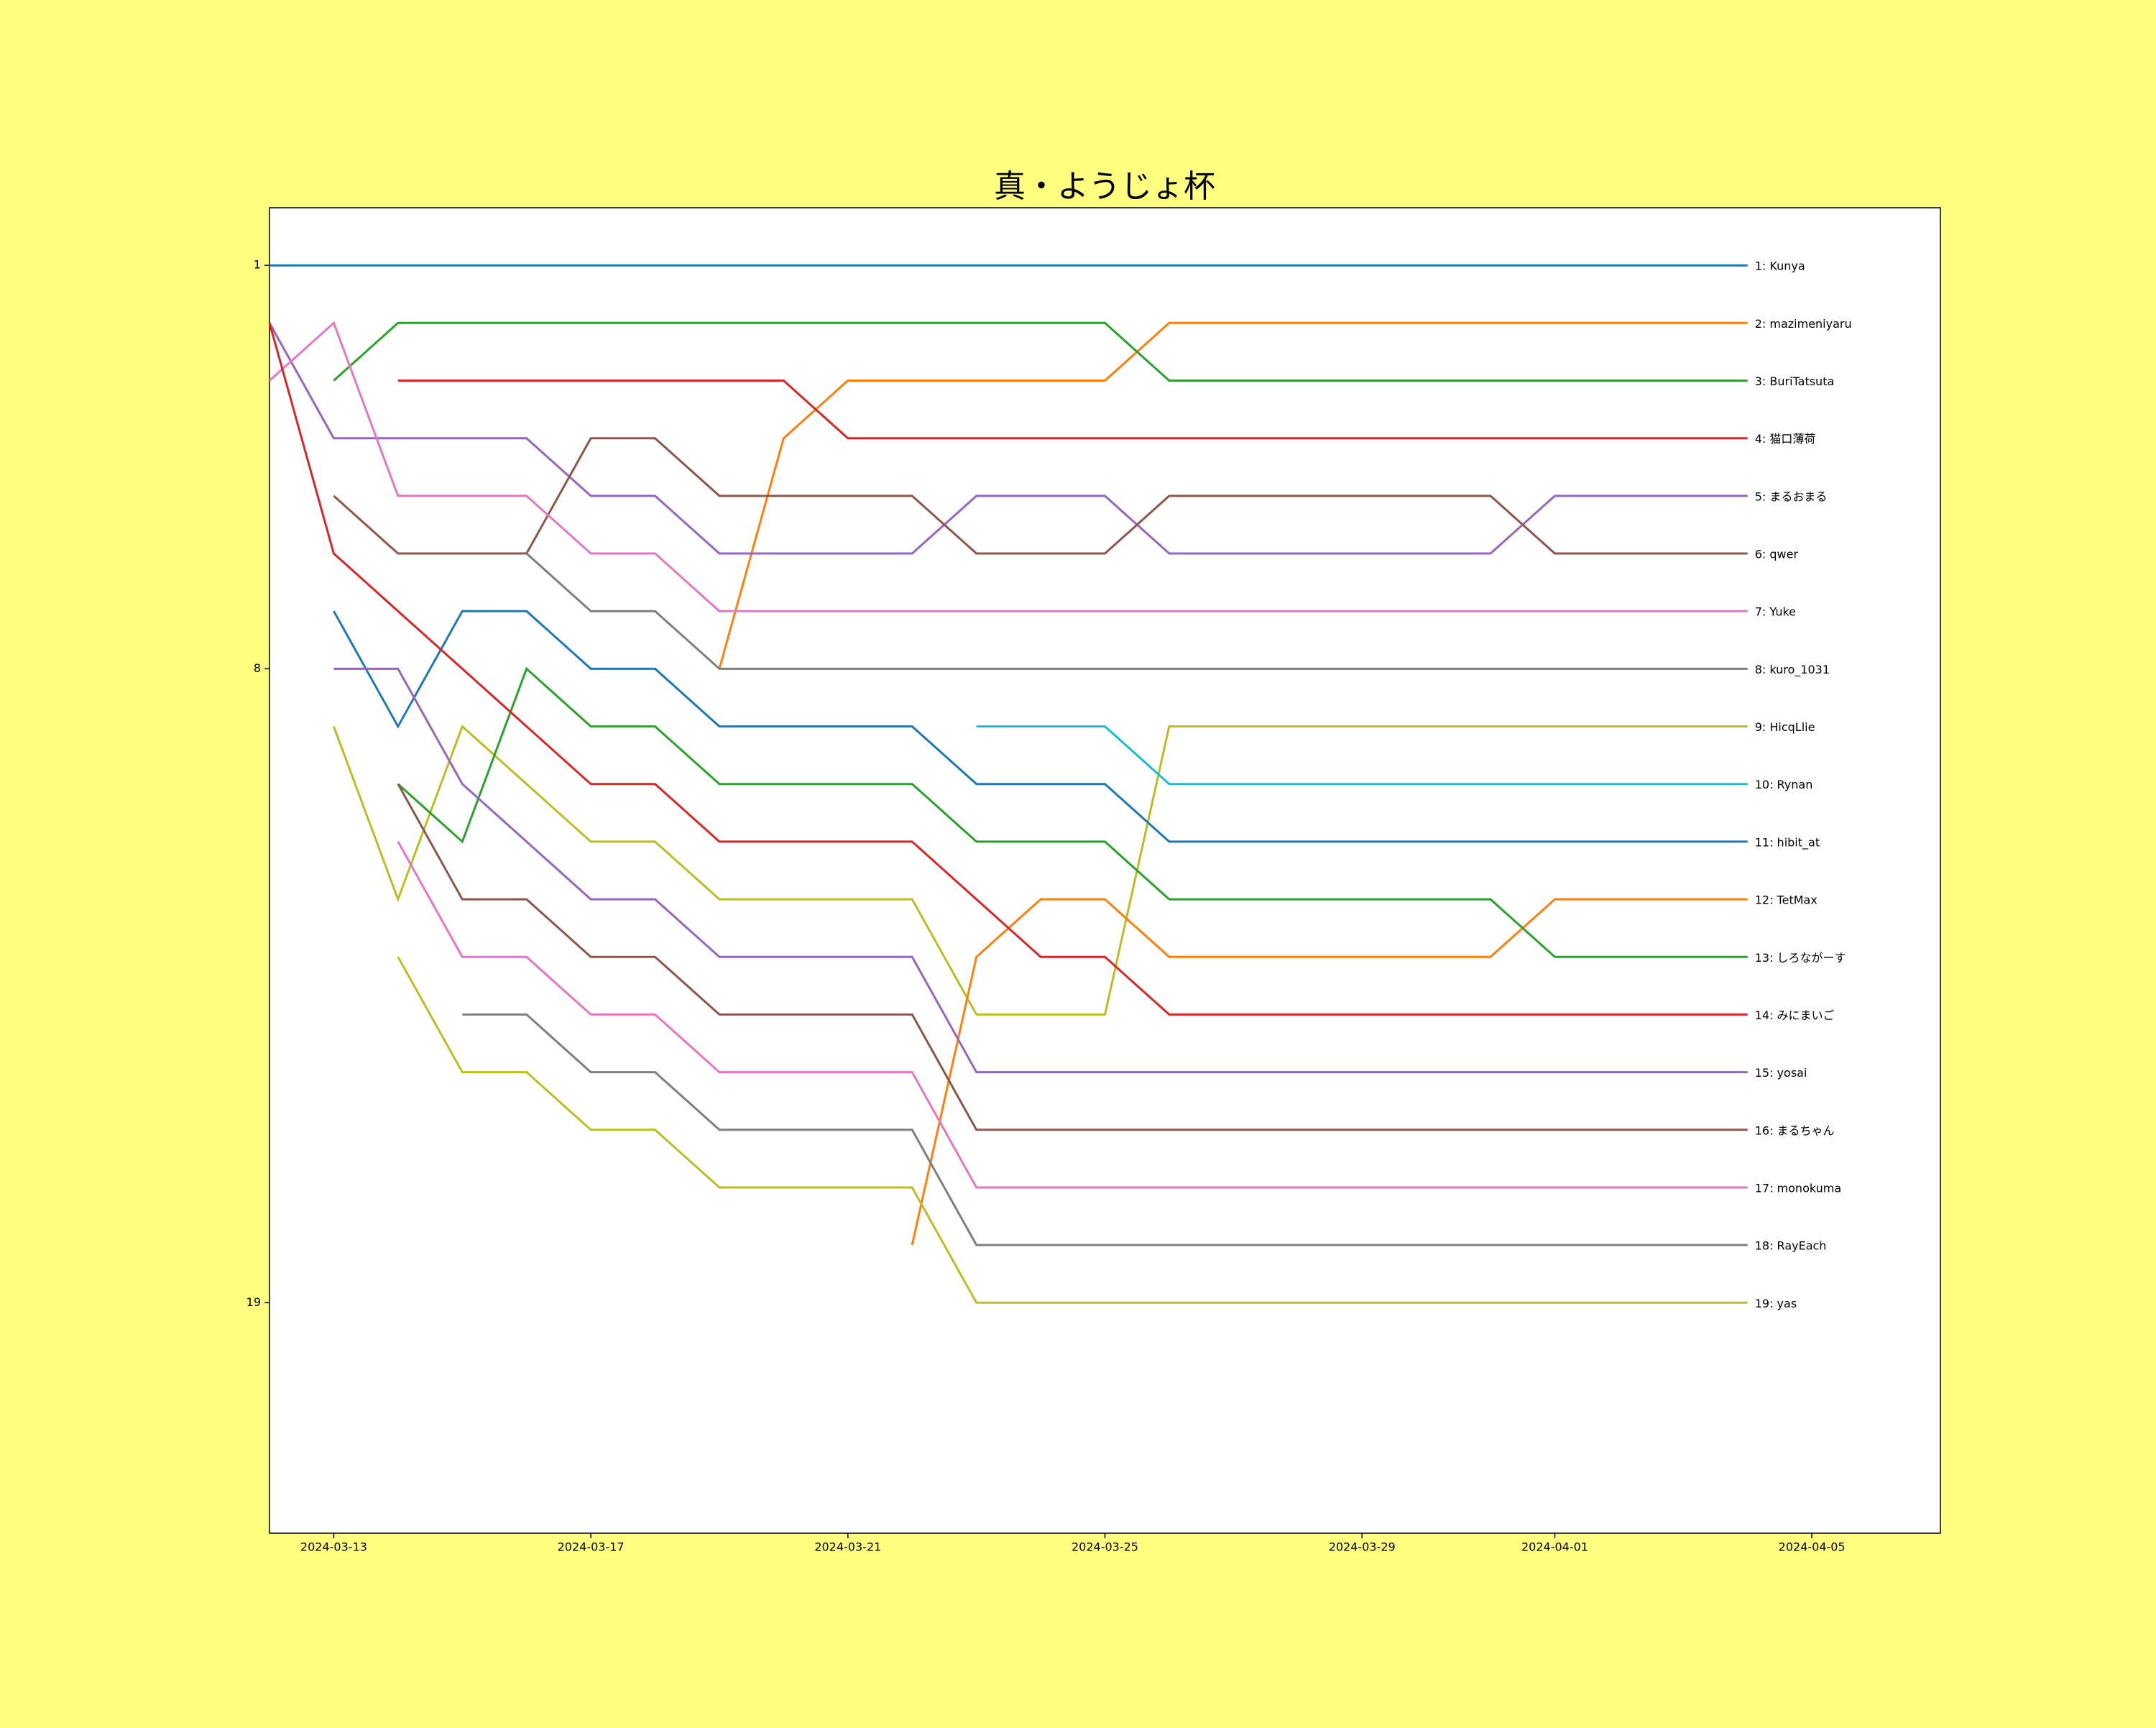 The height and width of the screenshot is (1728, 2156). What do you see at coordinates (254, 1302) in the screenshot?
I see `y-tick-label: 19` at bounding box center [254, 1302].